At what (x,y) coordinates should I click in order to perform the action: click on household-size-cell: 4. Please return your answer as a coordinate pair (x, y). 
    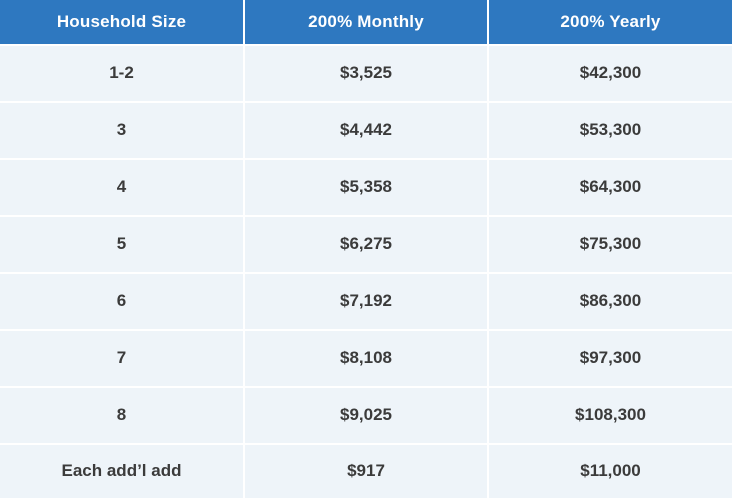
    Looking at the image, I should click on (122, 187).